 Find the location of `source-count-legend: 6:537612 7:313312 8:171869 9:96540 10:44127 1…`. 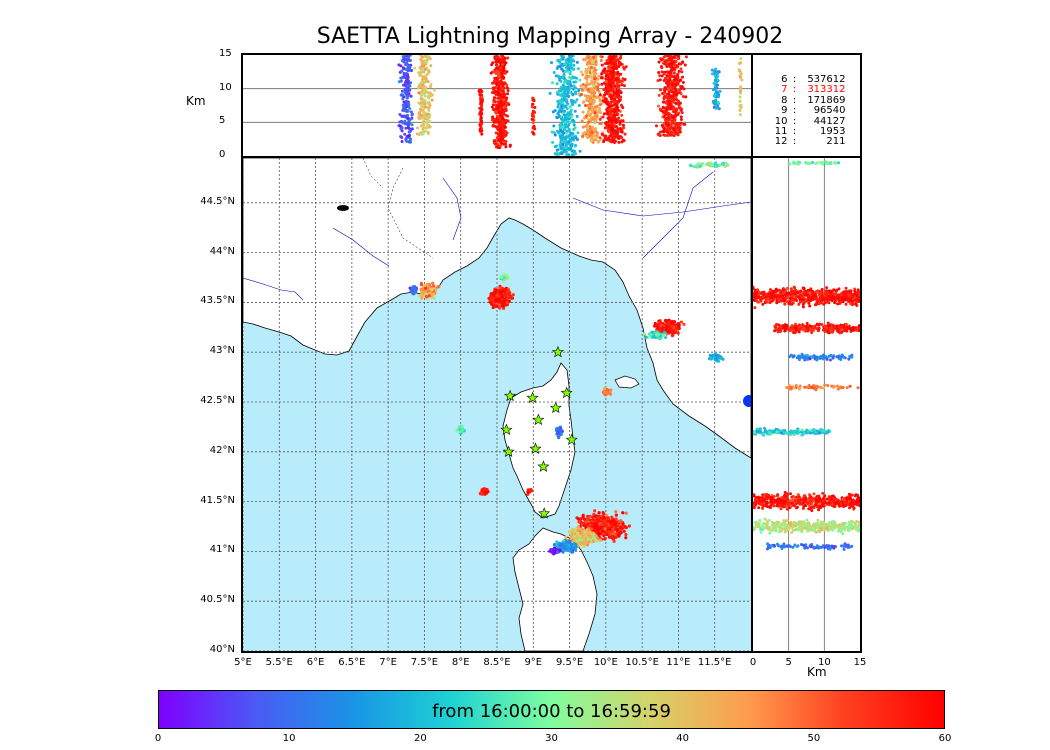

source-count-legend: 6:537612 7:313312 8:171869 9:96540 10:44127 1… is located at coordinates (806, 105).